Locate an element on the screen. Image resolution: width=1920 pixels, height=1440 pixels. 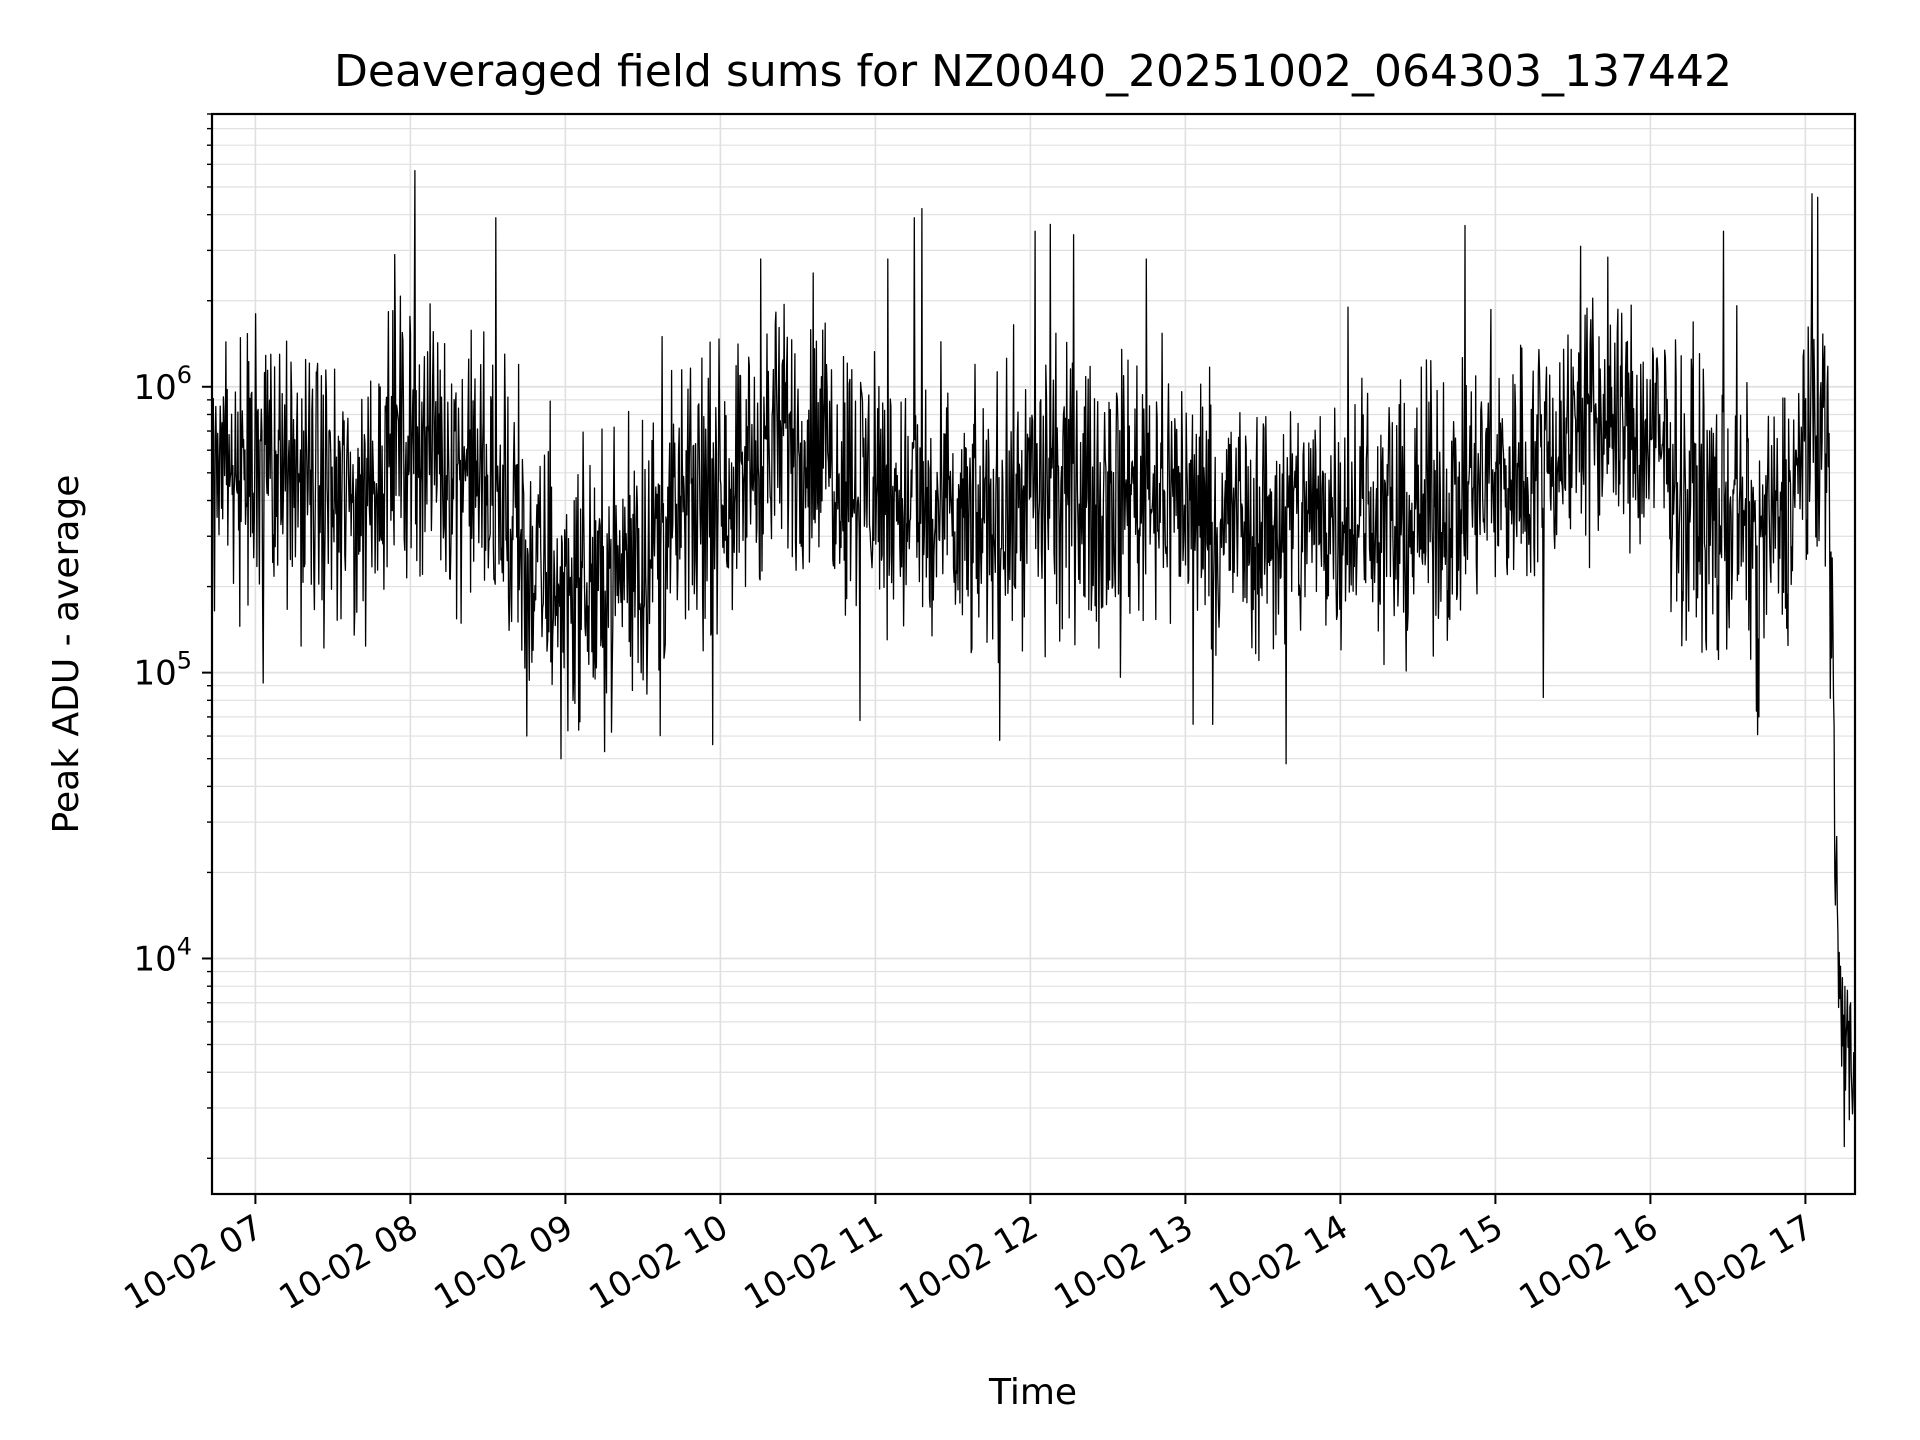
x-tick-label: 10-02 10 is located at coordinates (659, 1262).